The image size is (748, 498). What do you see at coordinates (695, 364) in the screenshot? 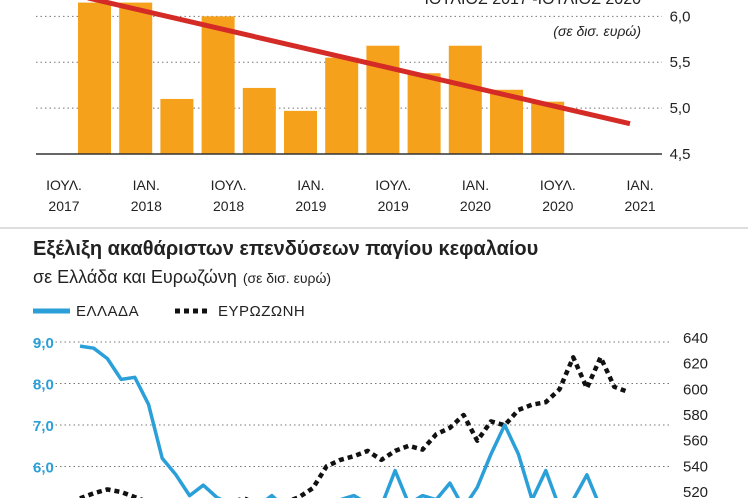
I see `right-y-tick-label: 620` at bounding box center [695, 364].